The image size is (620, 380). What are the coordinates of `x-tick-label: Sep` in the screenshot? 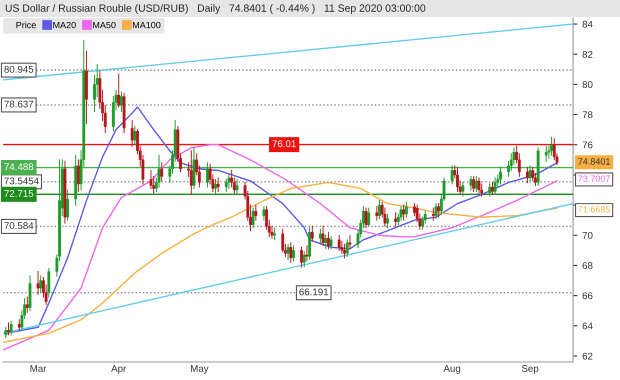 It's located at (530, 369).